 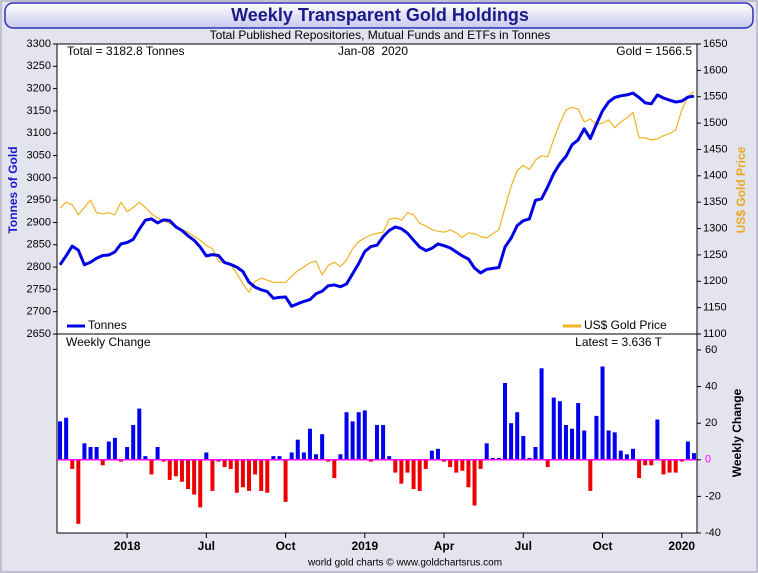 I want to click on y2-tick-label: 1400, so click(x=715, y=176).